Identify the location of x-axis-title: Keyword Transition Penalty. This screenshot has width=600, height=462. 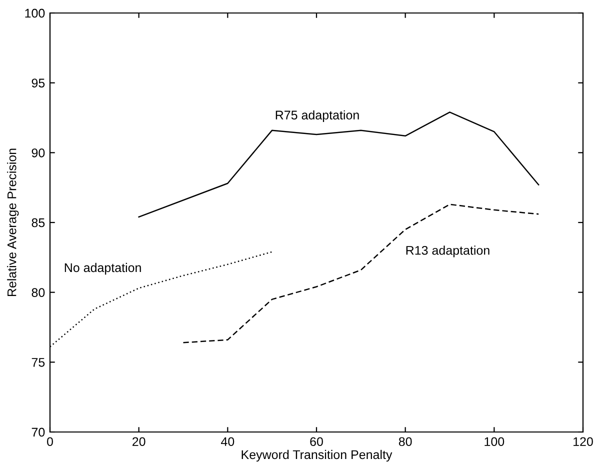
(317, 456).